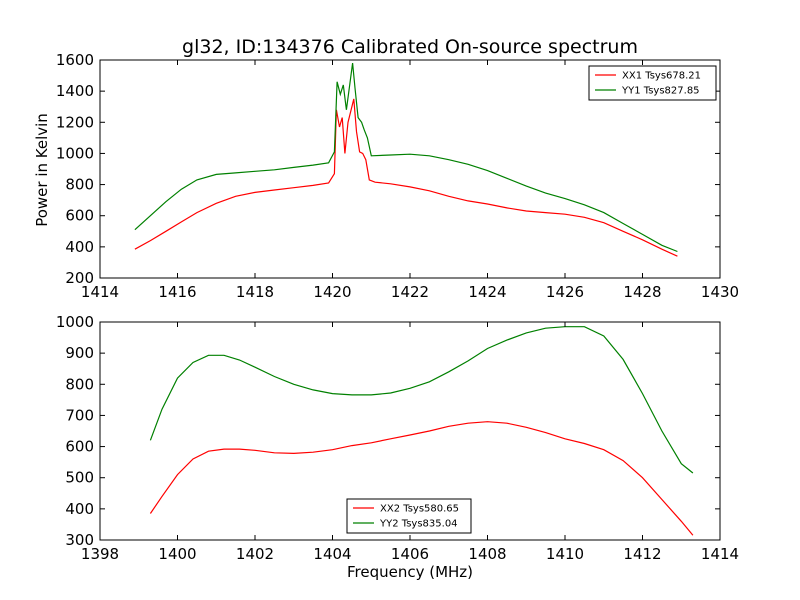 This screenshot has height=600, width=800. What do you see at coordinates (332, 554) in the screenshot?
I see `x-tick-label: 1404` at bounding box center [332, 554].